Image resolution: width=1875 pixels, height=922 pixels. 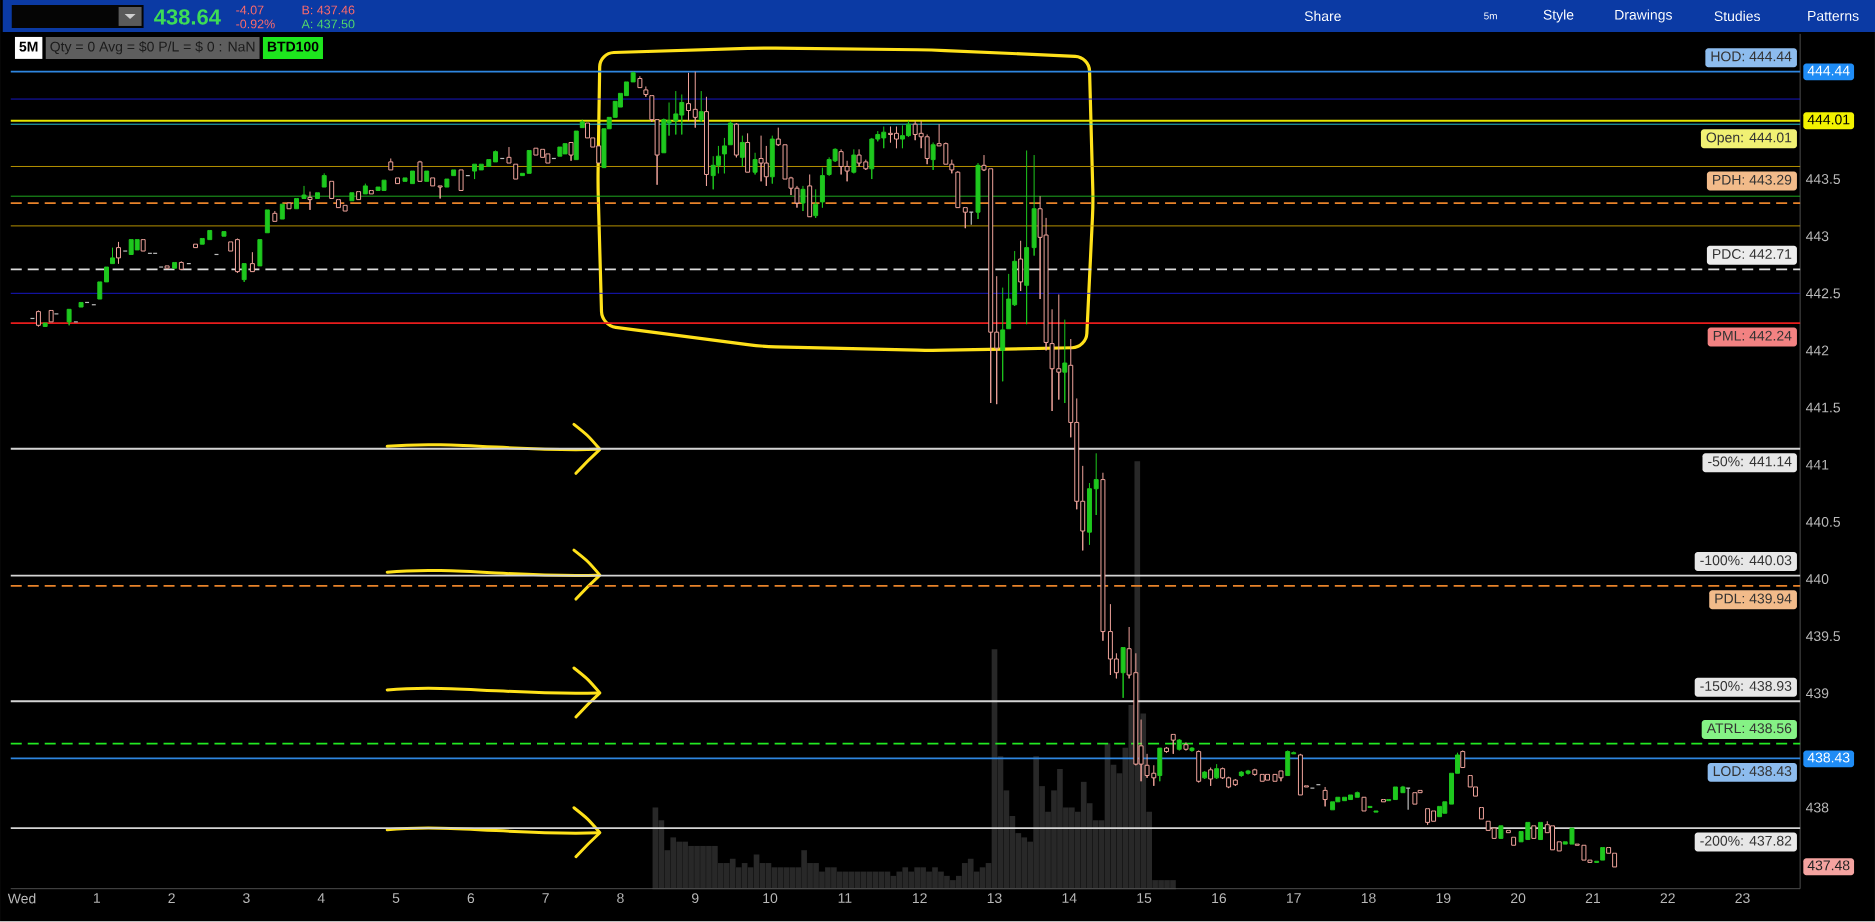 I want to click on ref-line-label: Open: 444.01, so click(x=1749, y=139).